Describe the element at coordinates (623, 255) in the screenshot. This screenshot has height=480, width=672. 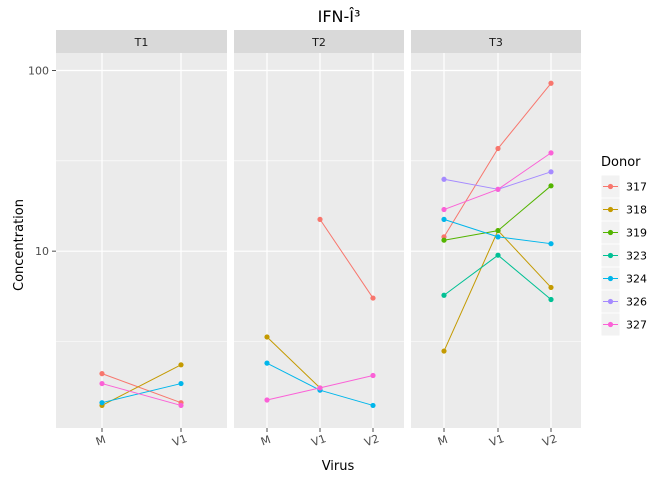
I see `legend-item-323: 323` at that location.